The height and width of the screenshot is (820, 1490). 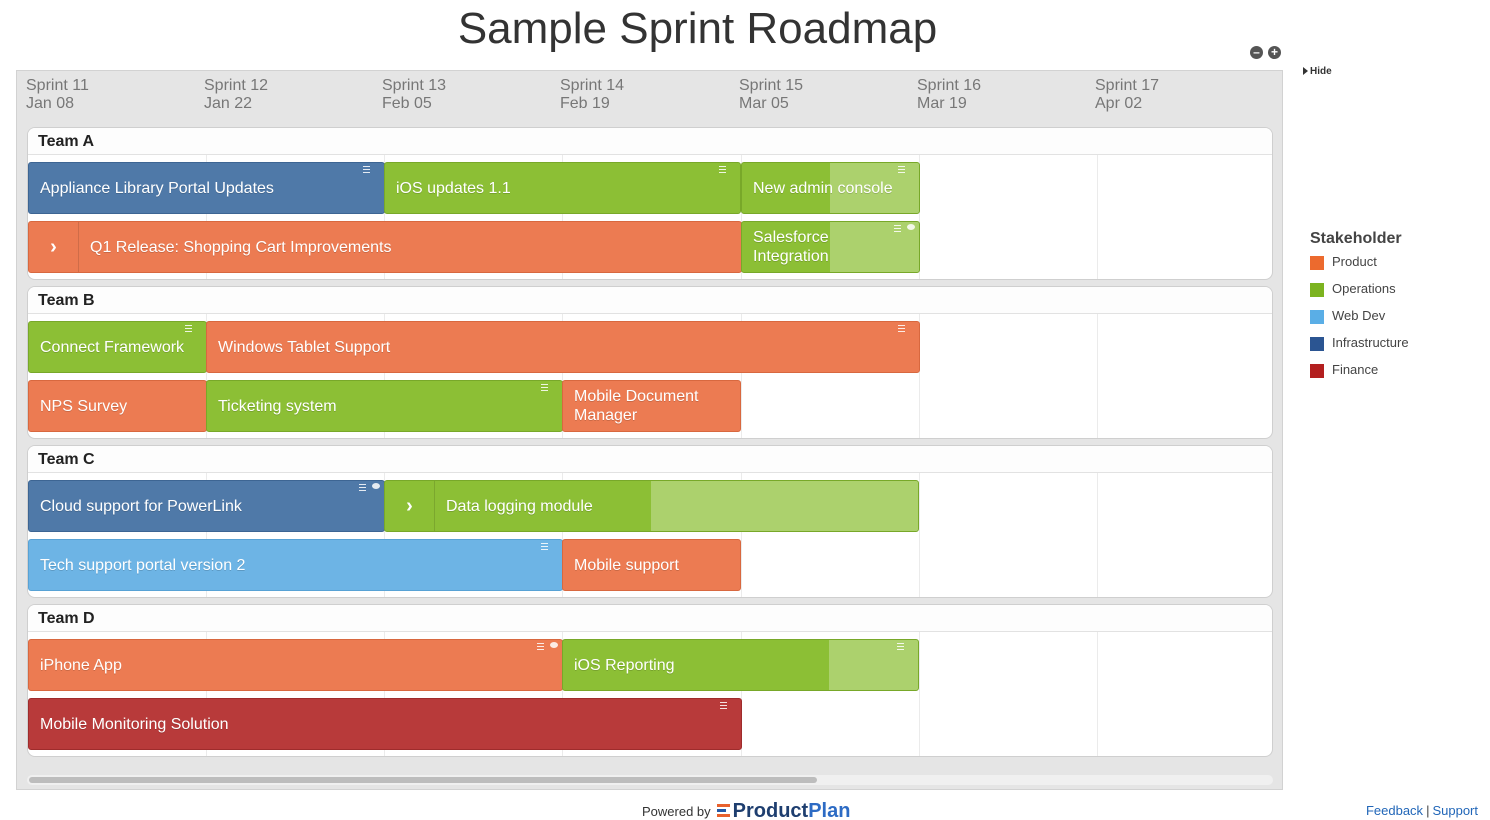 What do you see at coordinates (1274, 52) in the screenshot?
I see `zoom-in-icon: +` at bounding box center [1274, 52].